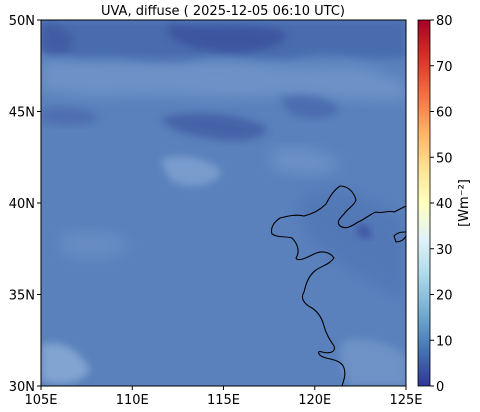 This screenshot has width=480, height=412. What do you see at coordinates (22, 387) in the screenshot?
I see `y-tick-label: 30N` at bounding box center [22, 387].